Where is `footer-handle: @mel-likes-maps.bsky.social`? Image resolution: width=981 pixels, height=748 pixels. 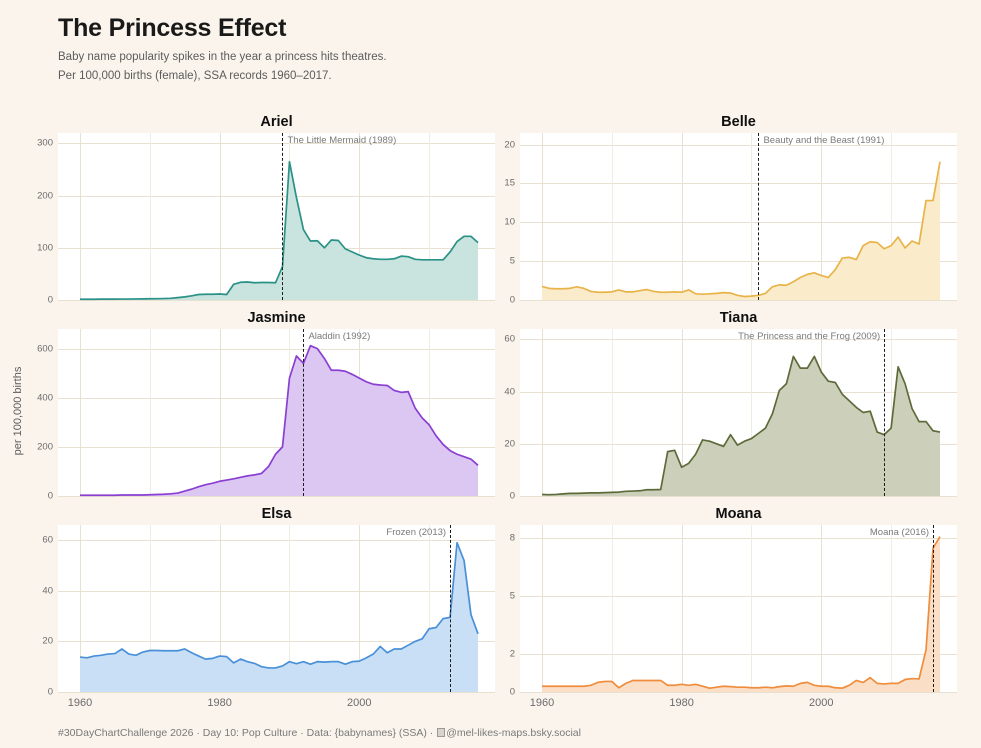 footer-handle: @mel-likes-maps.bsky.social is located at coordinates (513, 733).